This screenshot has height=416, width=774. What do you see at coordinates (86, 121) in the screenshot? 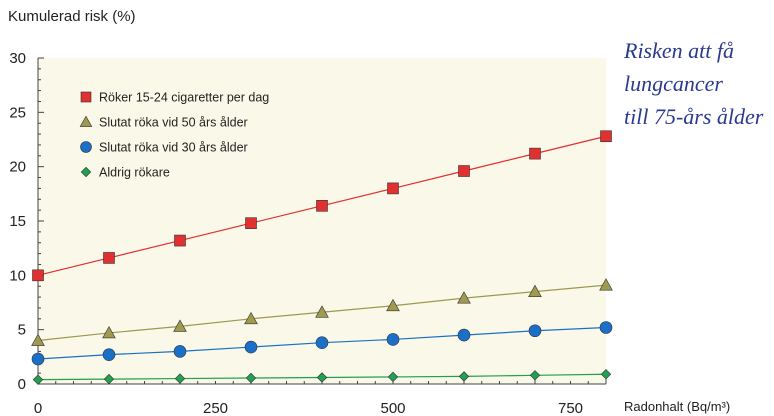
I see `legend-marker-slutat-roka-vid-50-ars-alder` at bounding box center [86, 121].